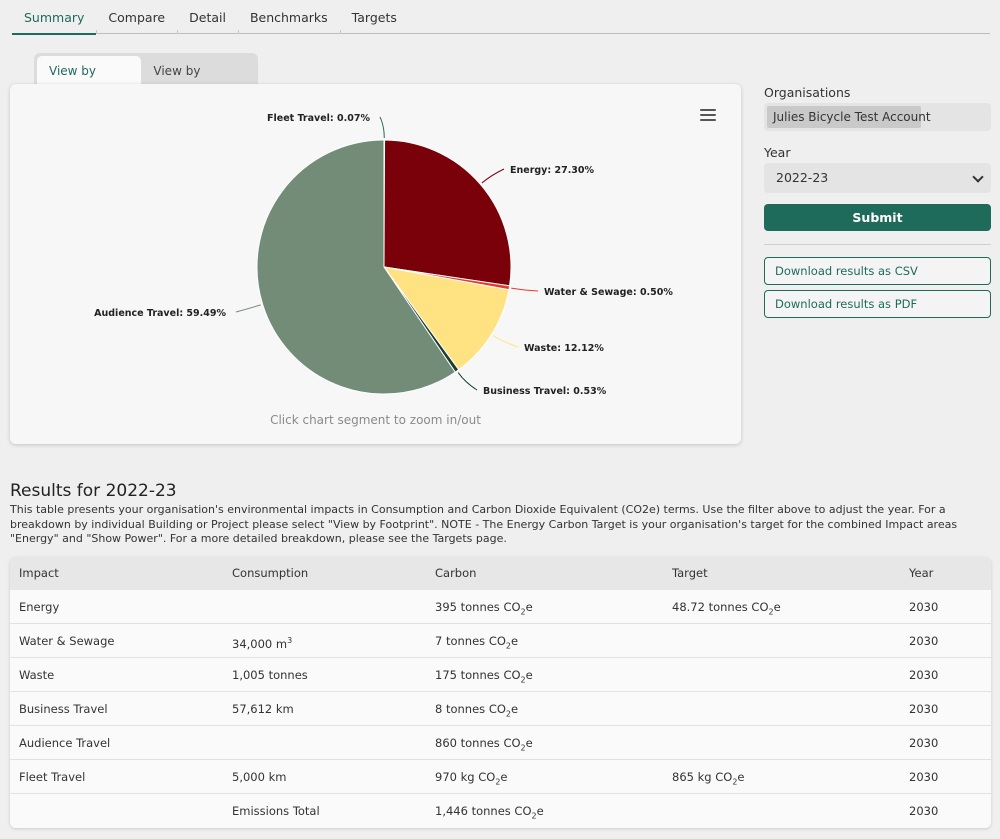 Image resolution: width=1000 pixels, height=839 pixels. I want to click on cell-carbon: 7 tonnes CO2e, so click(476, 643).